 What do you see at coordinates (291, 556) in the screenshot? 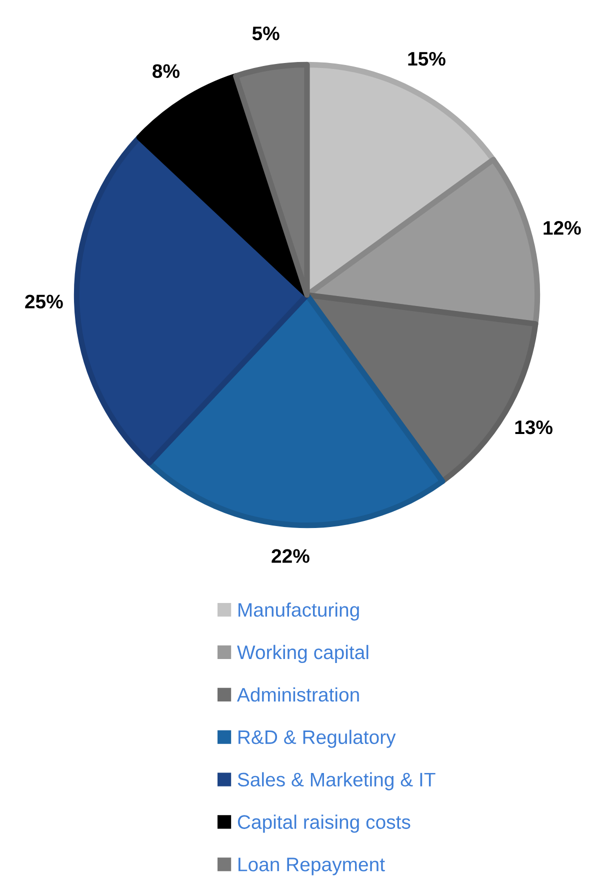
I see `data-label: 22%` at bounding box center [291, 556].